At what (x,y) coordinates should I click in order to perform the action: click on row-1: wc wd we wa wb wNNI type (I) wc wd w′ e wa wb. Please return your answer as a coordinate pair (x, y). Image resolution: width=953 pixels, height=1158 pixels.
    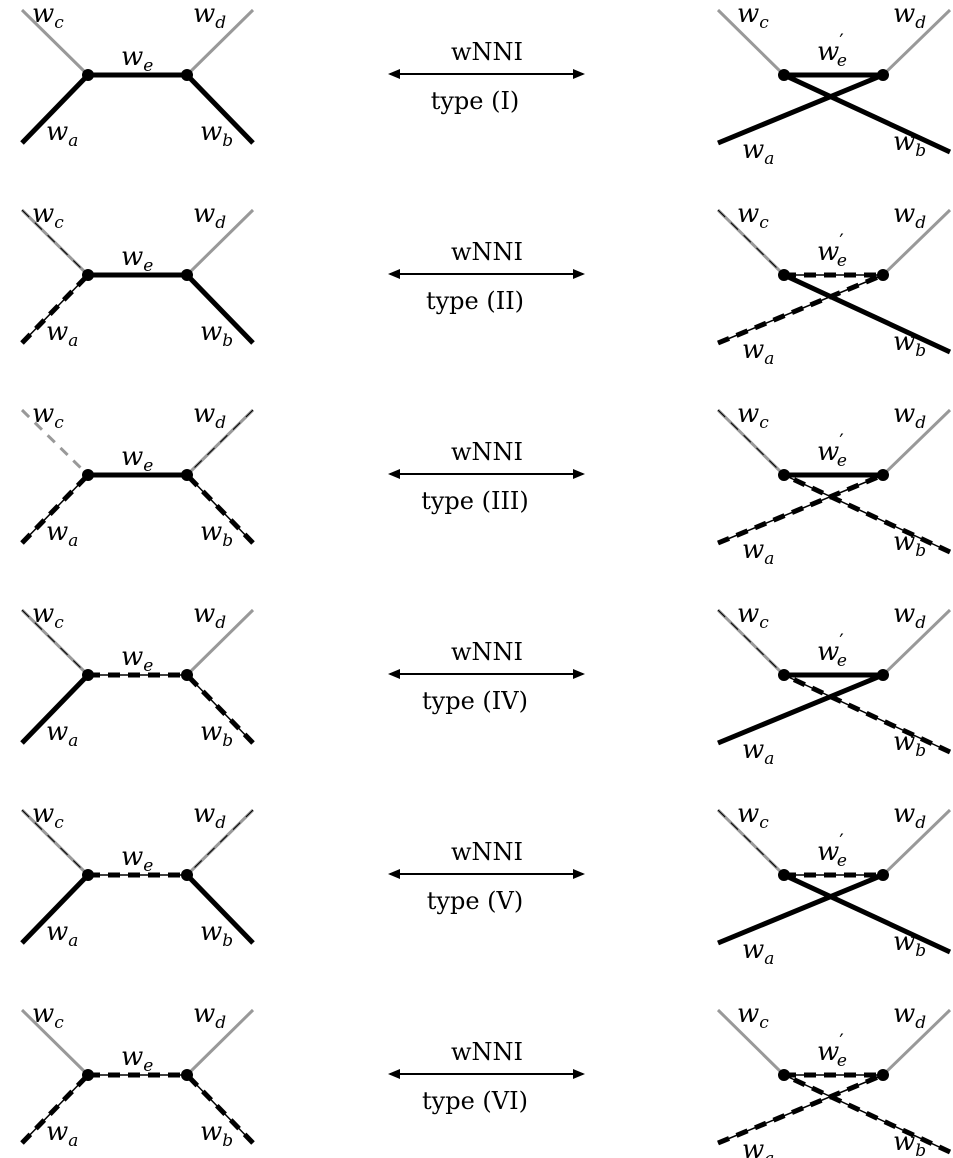
    Looking at the image, I should click on (486, 84).